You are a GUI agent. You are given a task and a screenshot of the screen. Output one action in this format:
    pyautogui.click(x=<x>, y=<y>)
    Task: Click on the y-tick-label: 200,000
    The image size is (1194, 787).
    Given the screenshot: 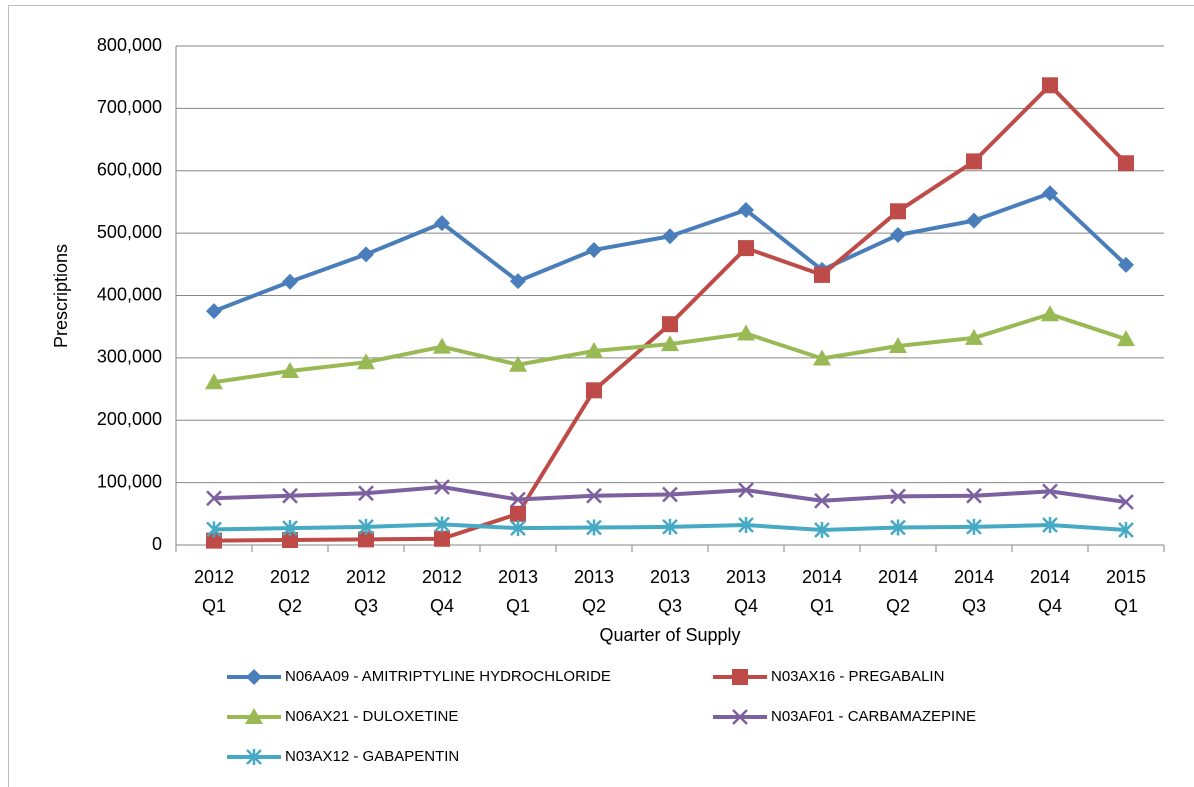 What is the action you would take?
    pyautogui.click(x=129, y=419)
    